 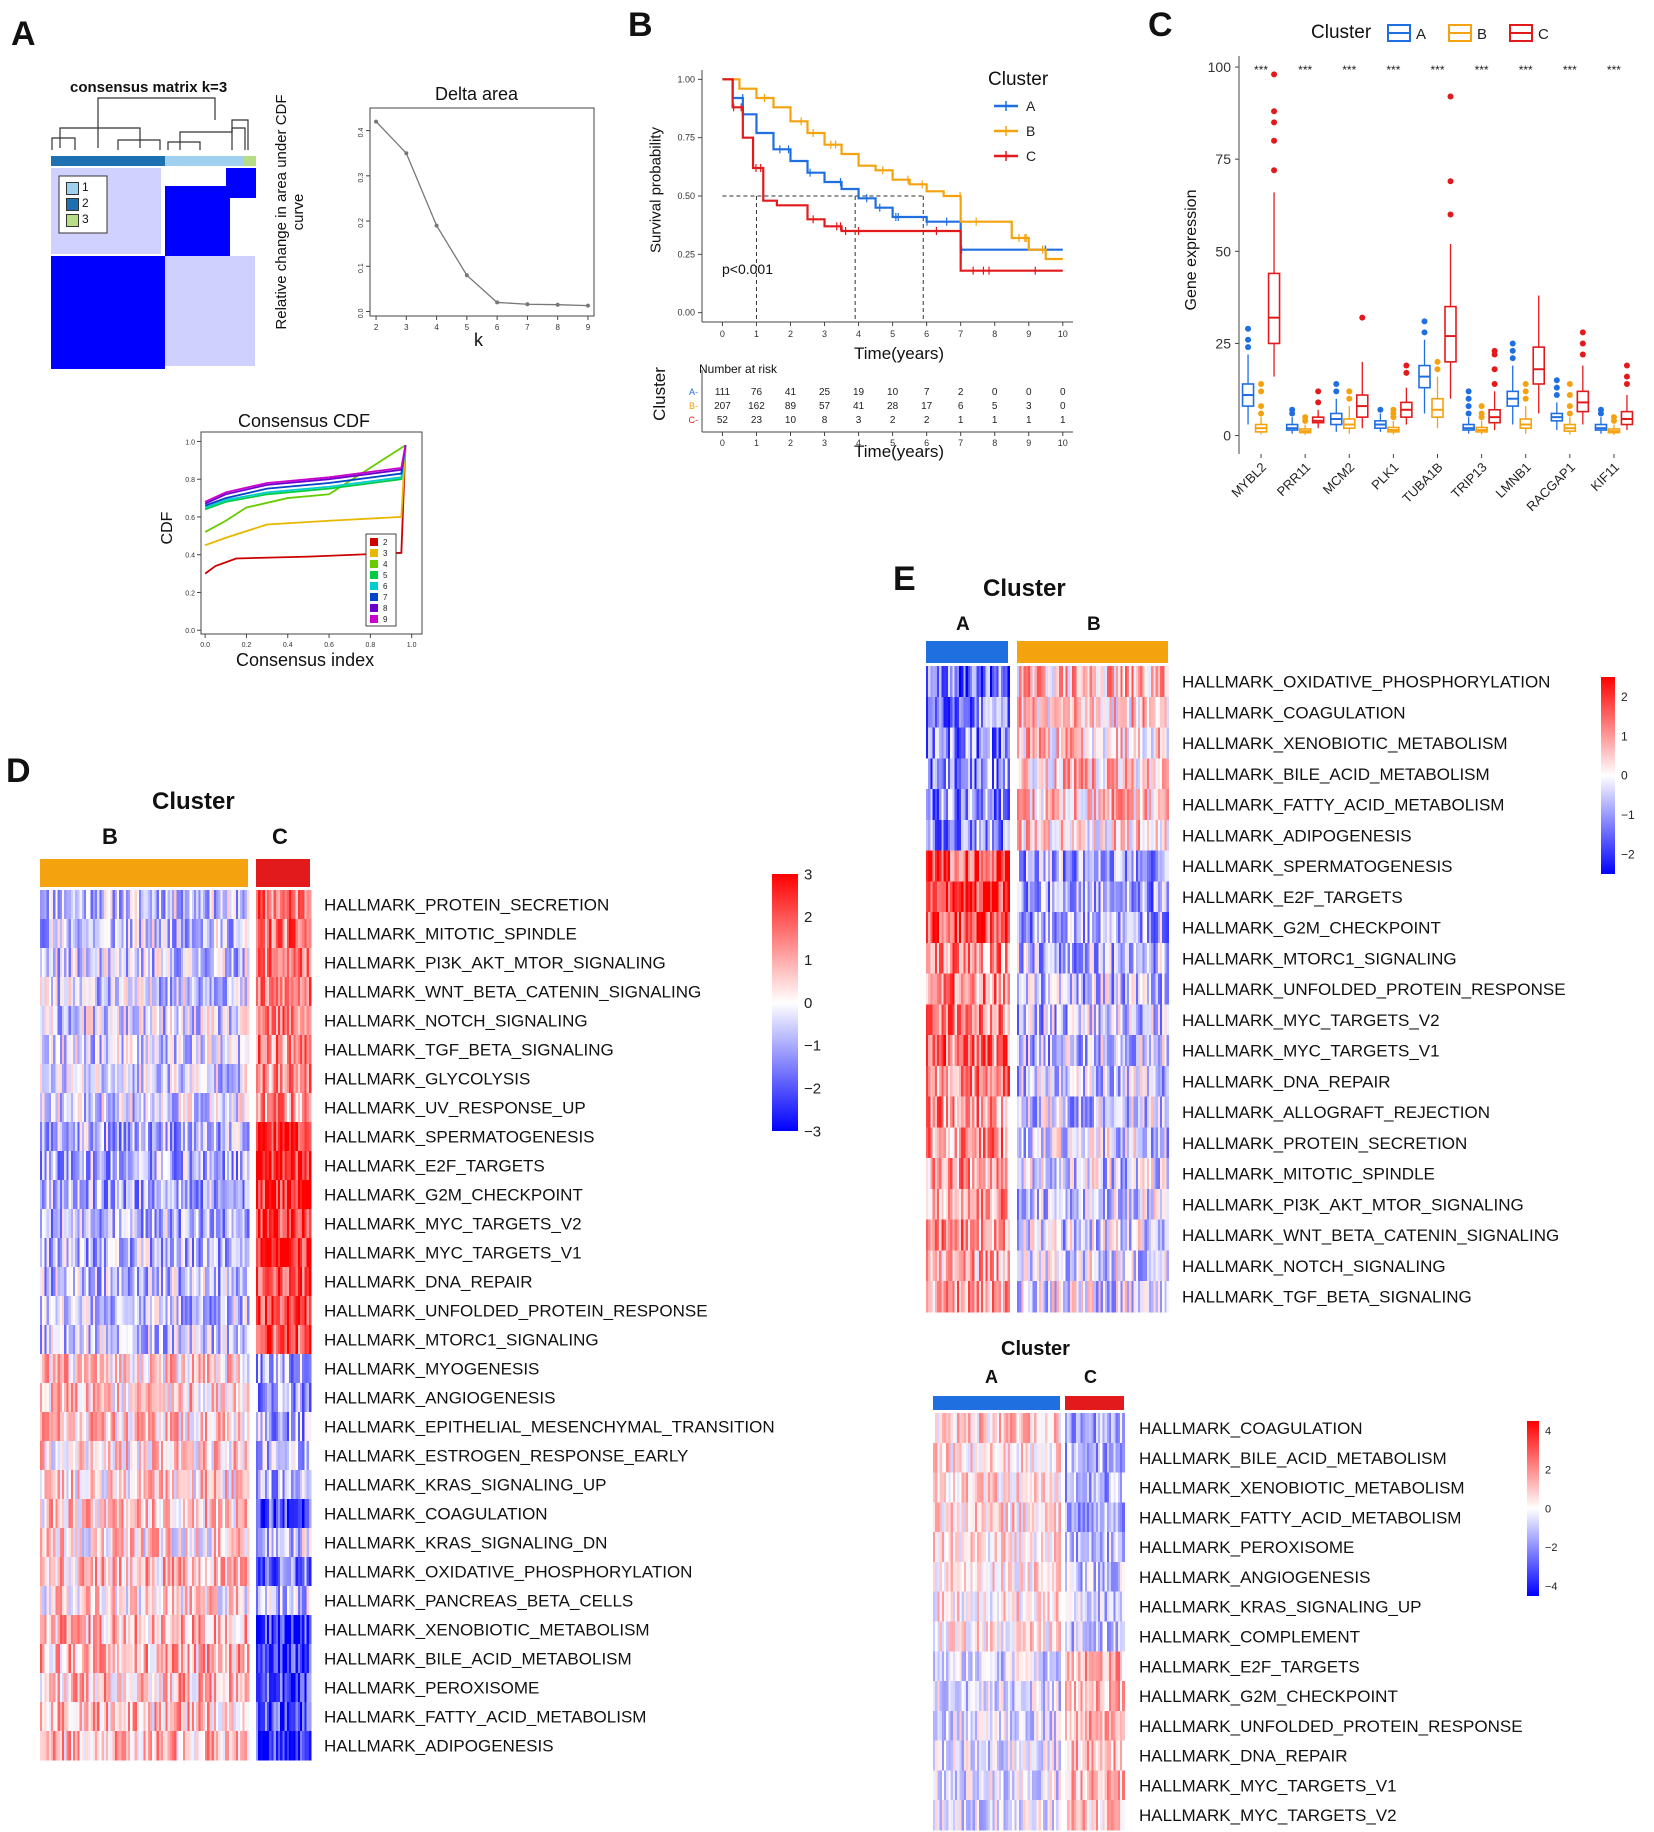 I want to click on panel-label-b: B, so click(x=640, y=25).